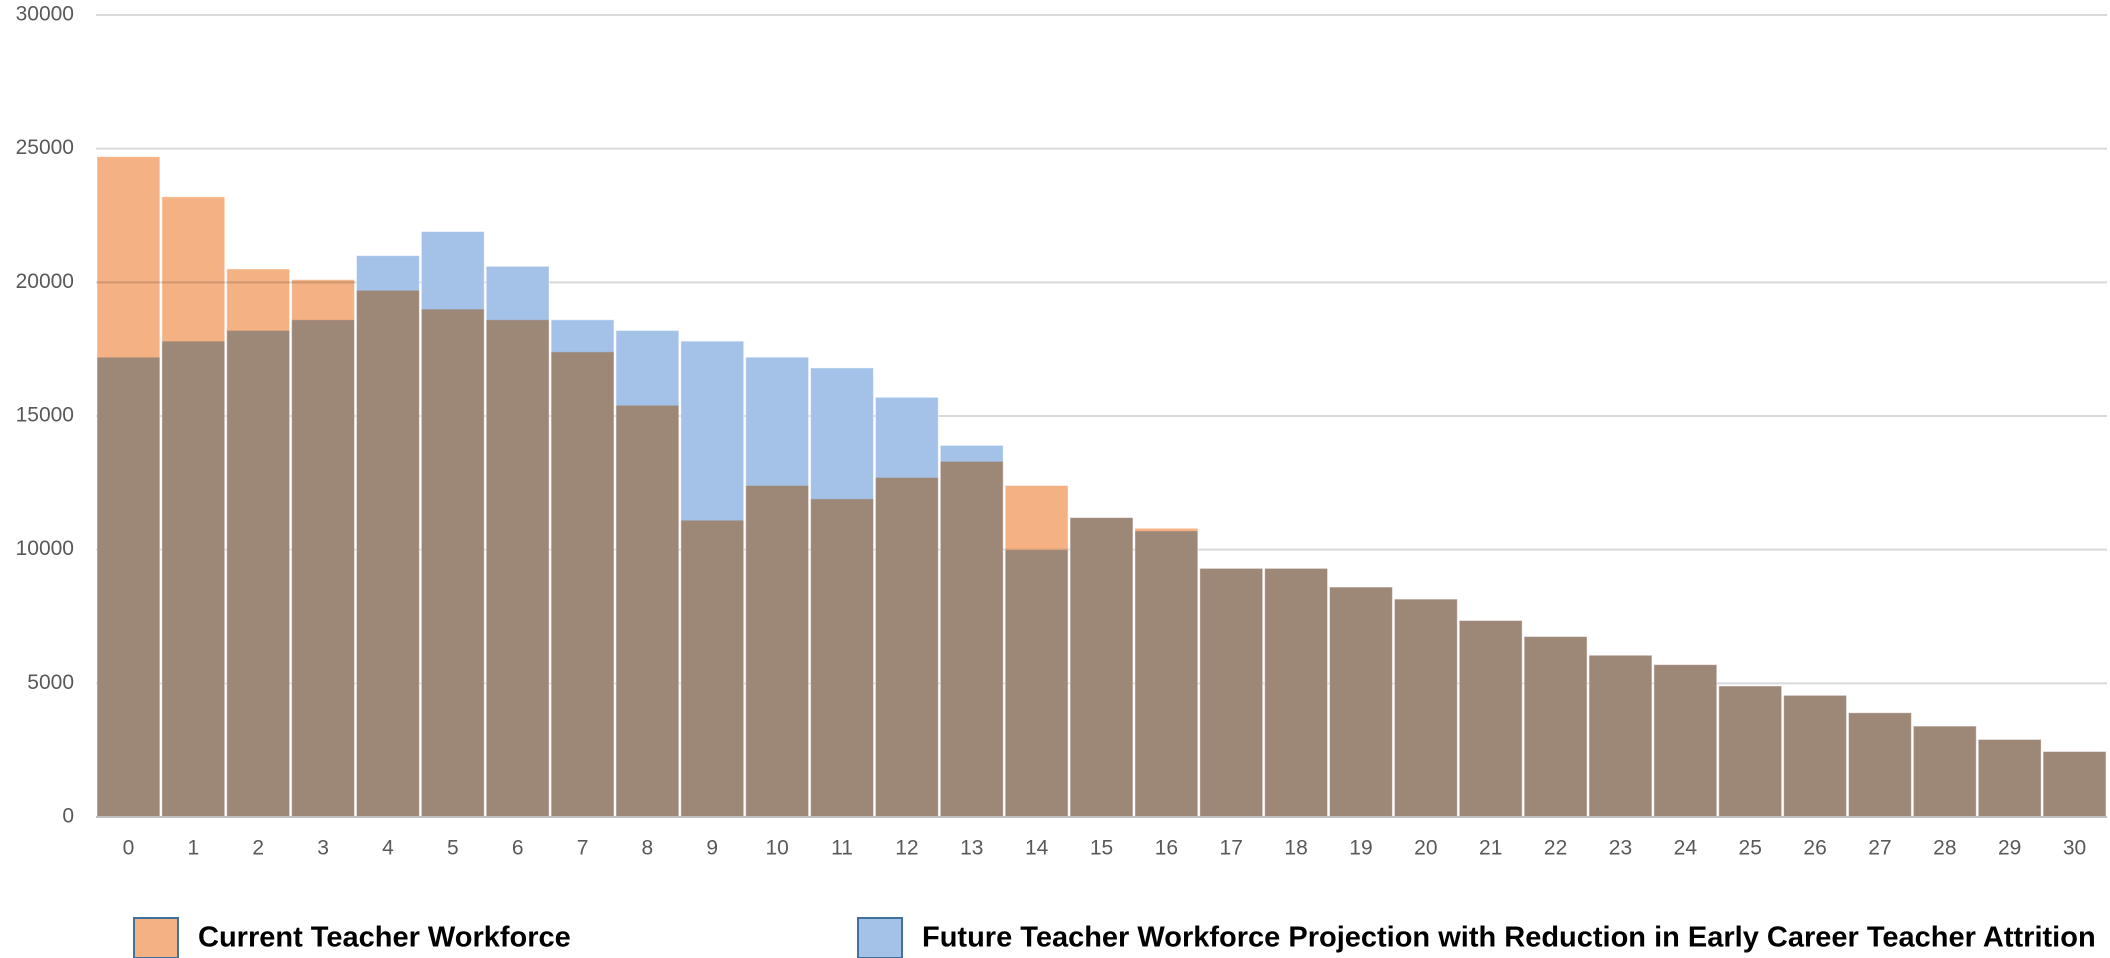 Image resolution: width=2110 pixels, height=958 pixels. I want to click on x-tick-label: 14, so click(1037, 848).